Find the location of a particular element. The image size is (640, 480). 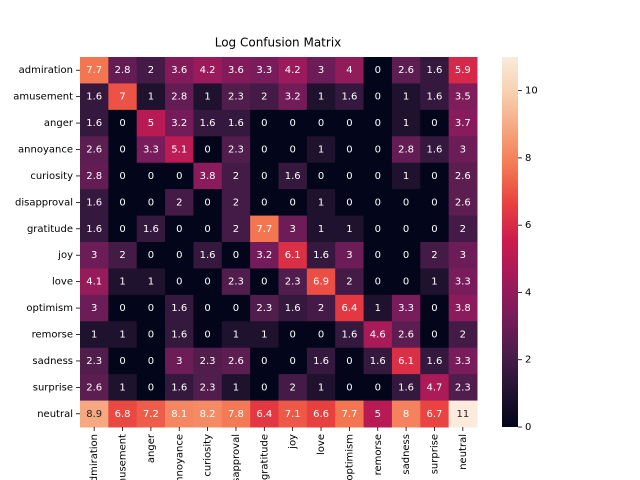

x-tick-label: love is located at coordinates (321, 444).